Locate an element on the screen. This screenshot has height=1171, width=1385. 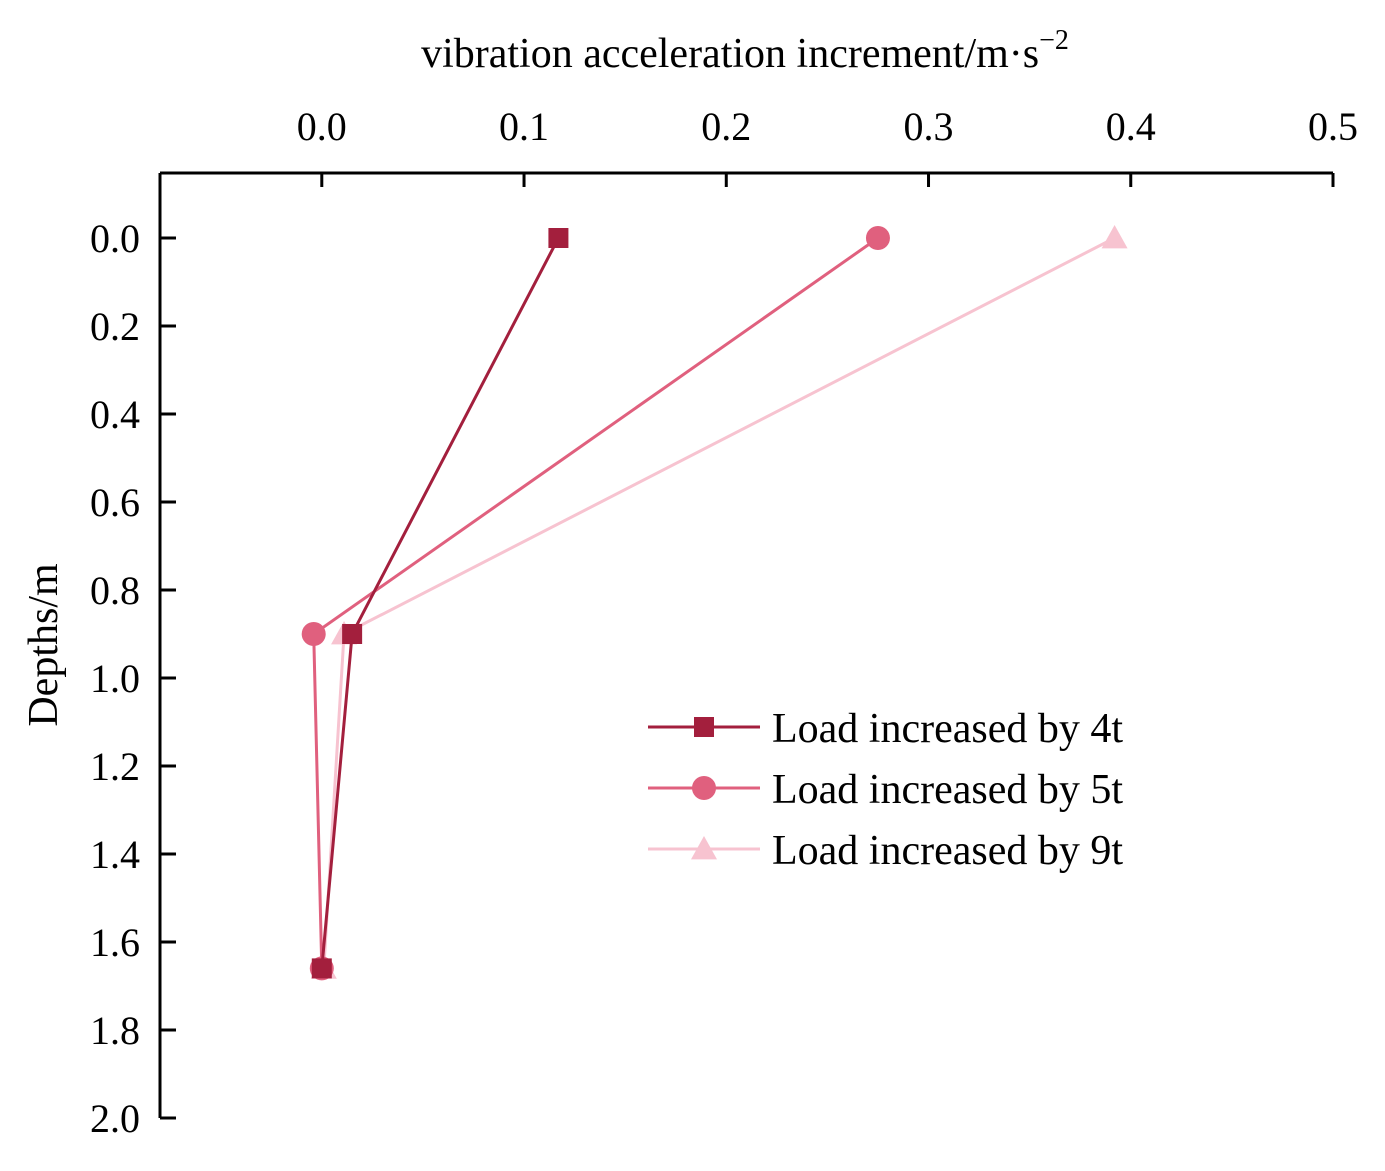
x-axis-title: vibration acceleration increment/m·s−2 is located at coordinates (745, 51).